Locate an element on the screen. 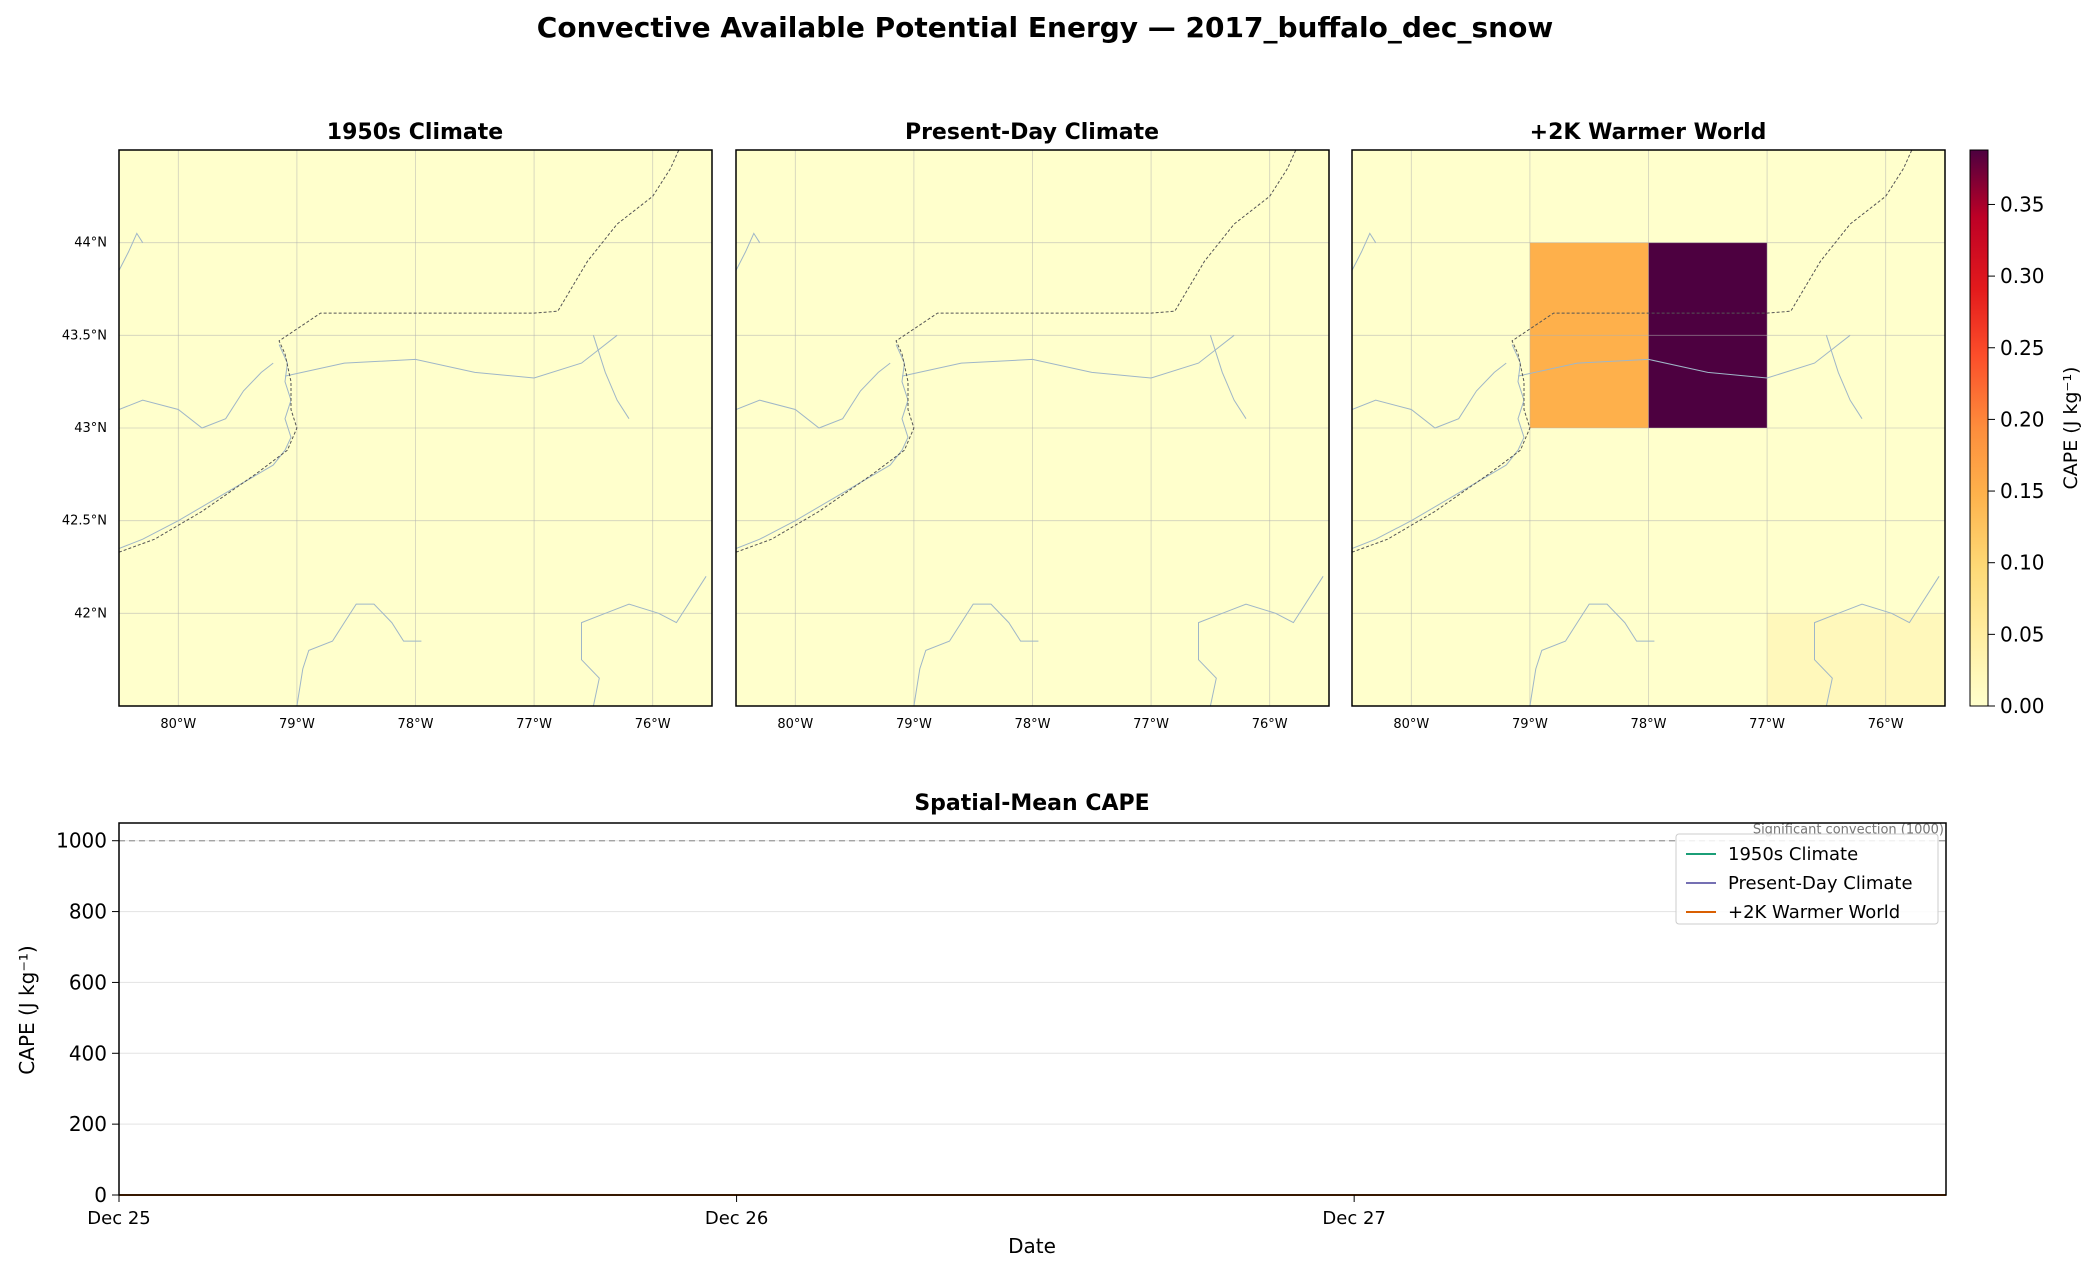  colorbar-tick-label: 0.35 is located at coordinates (2022, 204).